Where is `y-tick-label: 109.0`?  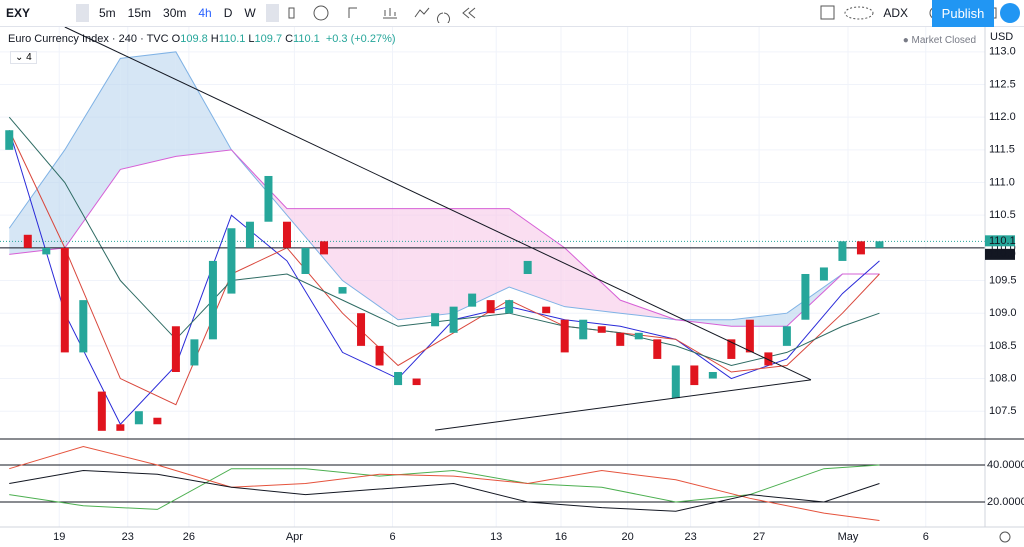
y-tick-label: 109.0 is located at coordinates (1003, 313).